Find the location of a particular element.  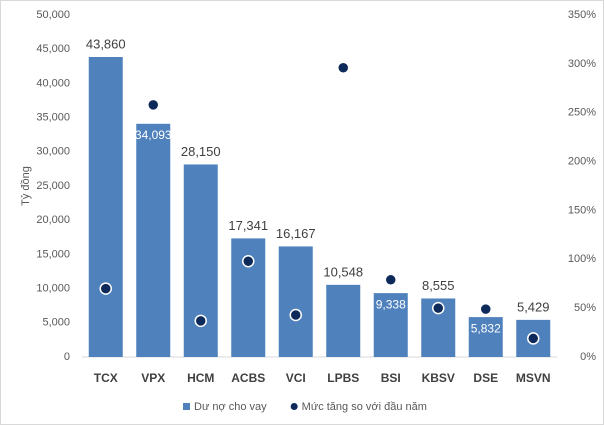

data-label: 9,338 is located at coordinates (391, 304).